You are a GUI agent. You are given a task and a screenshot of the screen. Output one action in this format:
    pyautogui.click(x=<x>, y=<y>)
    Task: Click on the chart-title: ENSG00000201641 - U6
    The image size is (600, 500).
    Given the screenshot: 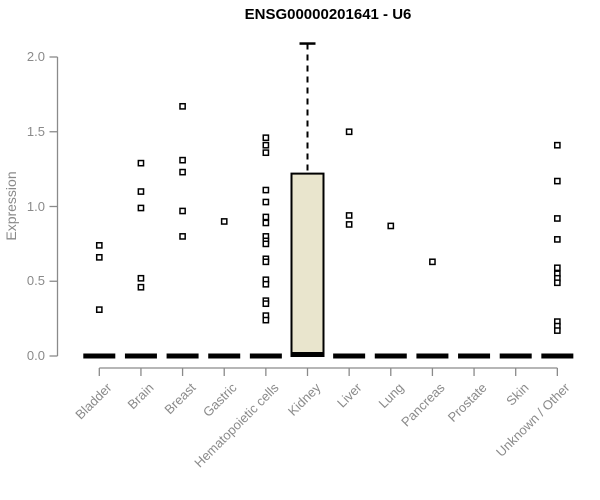 What is the action you would take?
    pyautogui.click(x=328, y=14)
    